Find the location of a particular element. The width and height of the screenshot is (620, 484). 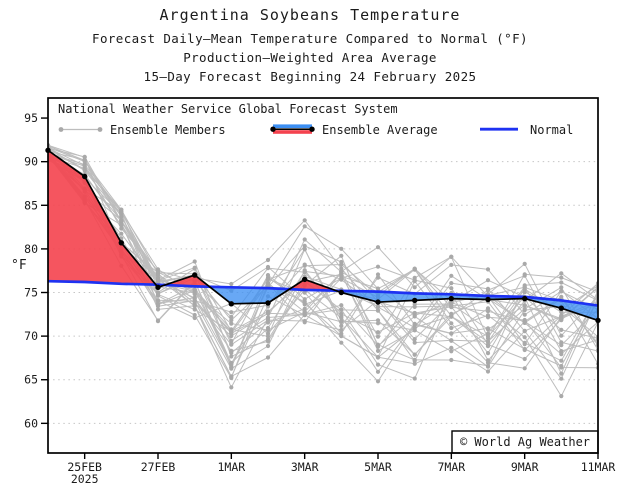

normal-line is located at coordinates (323, 293).